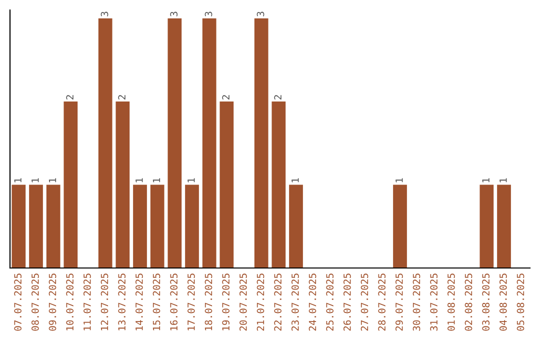 The height and width of the screenshot is (340, 540). What do you see at coordinates (87, 302) in the screenshot?
I see `x-tick-label: 11.07.2025` at bounding box center [87, 302].